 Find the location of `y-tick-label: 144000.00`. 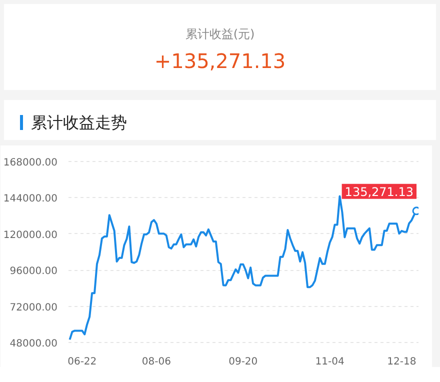

y-tick-label: 144000.00 is located at coordinates (30, 199).